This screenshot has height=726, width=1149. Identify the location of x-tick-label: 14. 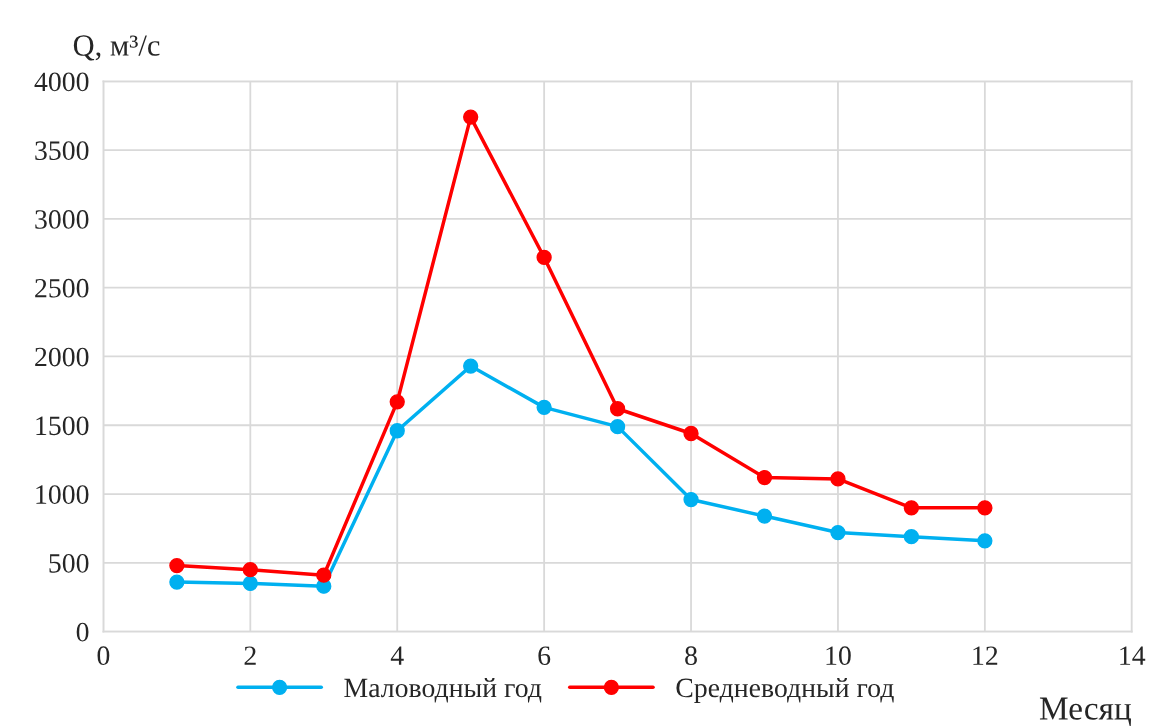
(1133, 655).